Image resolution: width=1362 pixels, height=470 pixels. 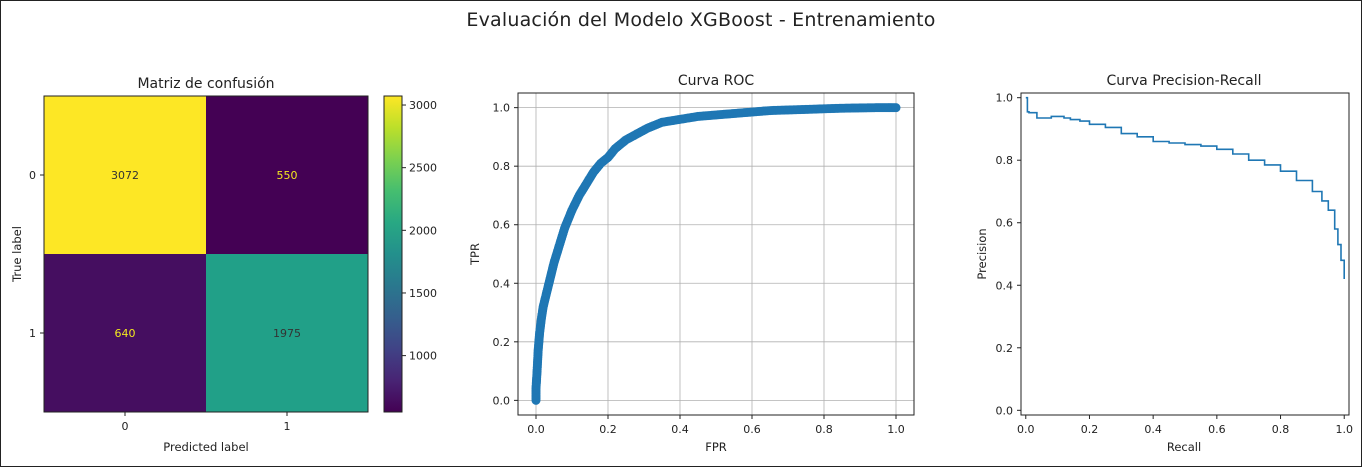 I want to click on colorbar-gradient, so click(x=393, y=254).